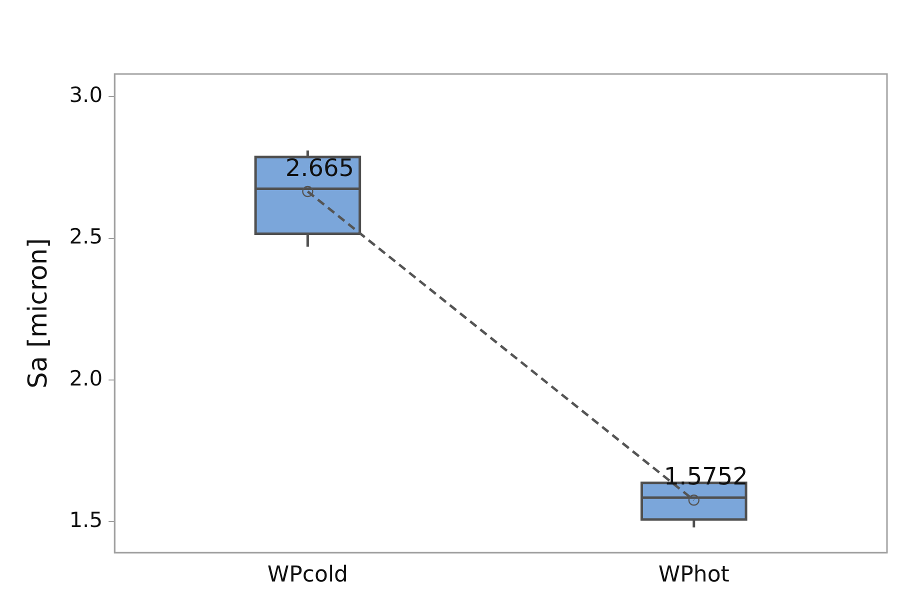 This screenshot has height=611, width=911. What do you see at coordinates (319, 168) in the screenshot?
I see `data-label: 2.665` at bounding box center [319, 168].